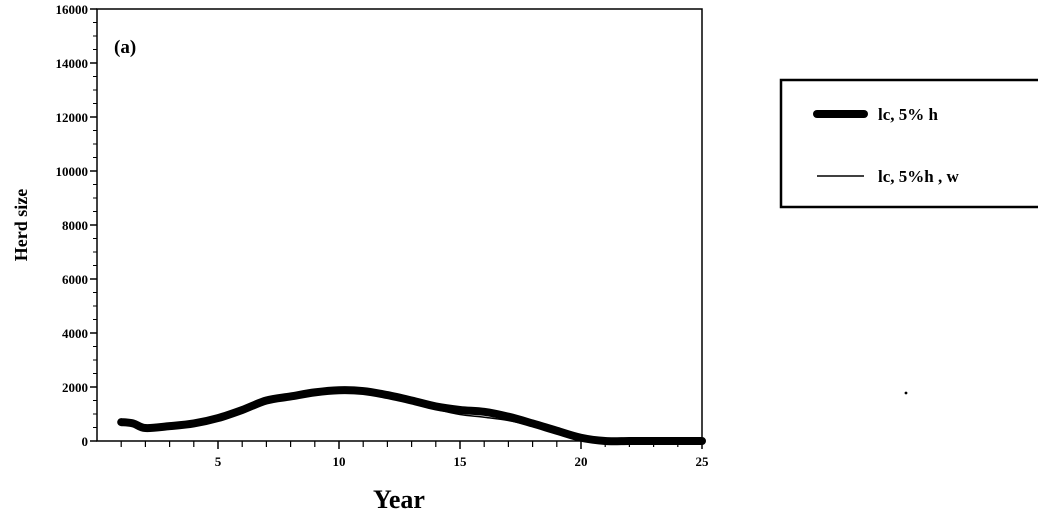 This screenshot has height=521, width=1038. I want to click on y-tick-label: 4000, so click(75, 333).